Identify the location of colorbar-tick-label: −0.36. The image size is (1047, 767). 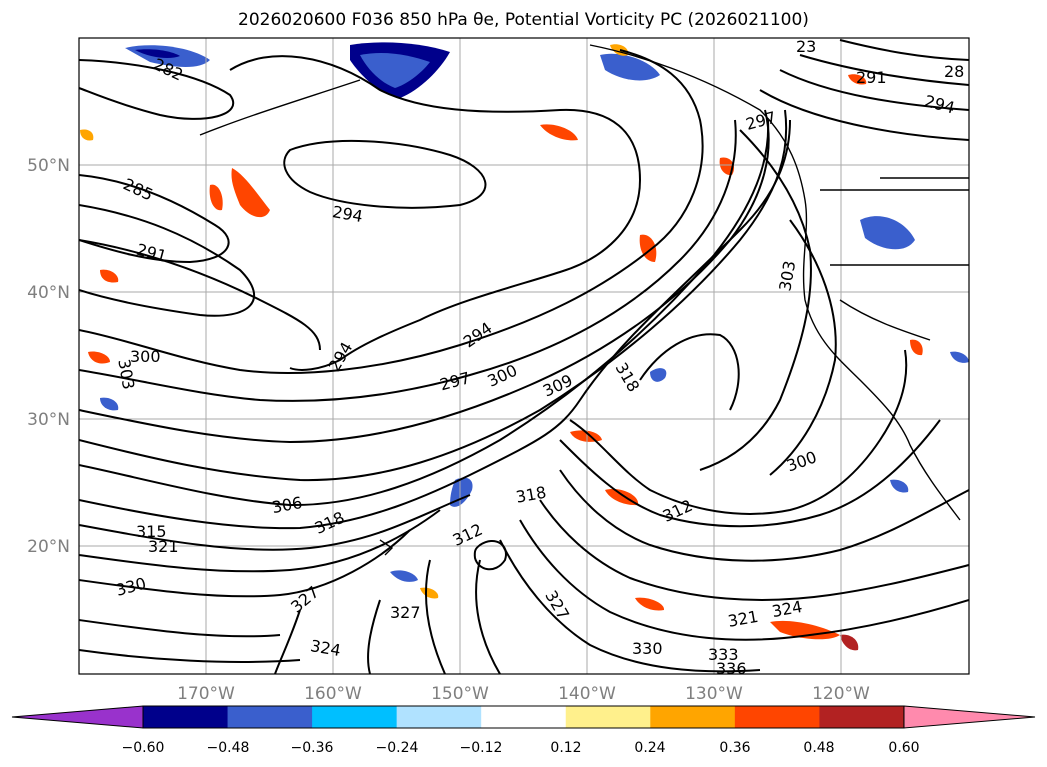
(312, 748).